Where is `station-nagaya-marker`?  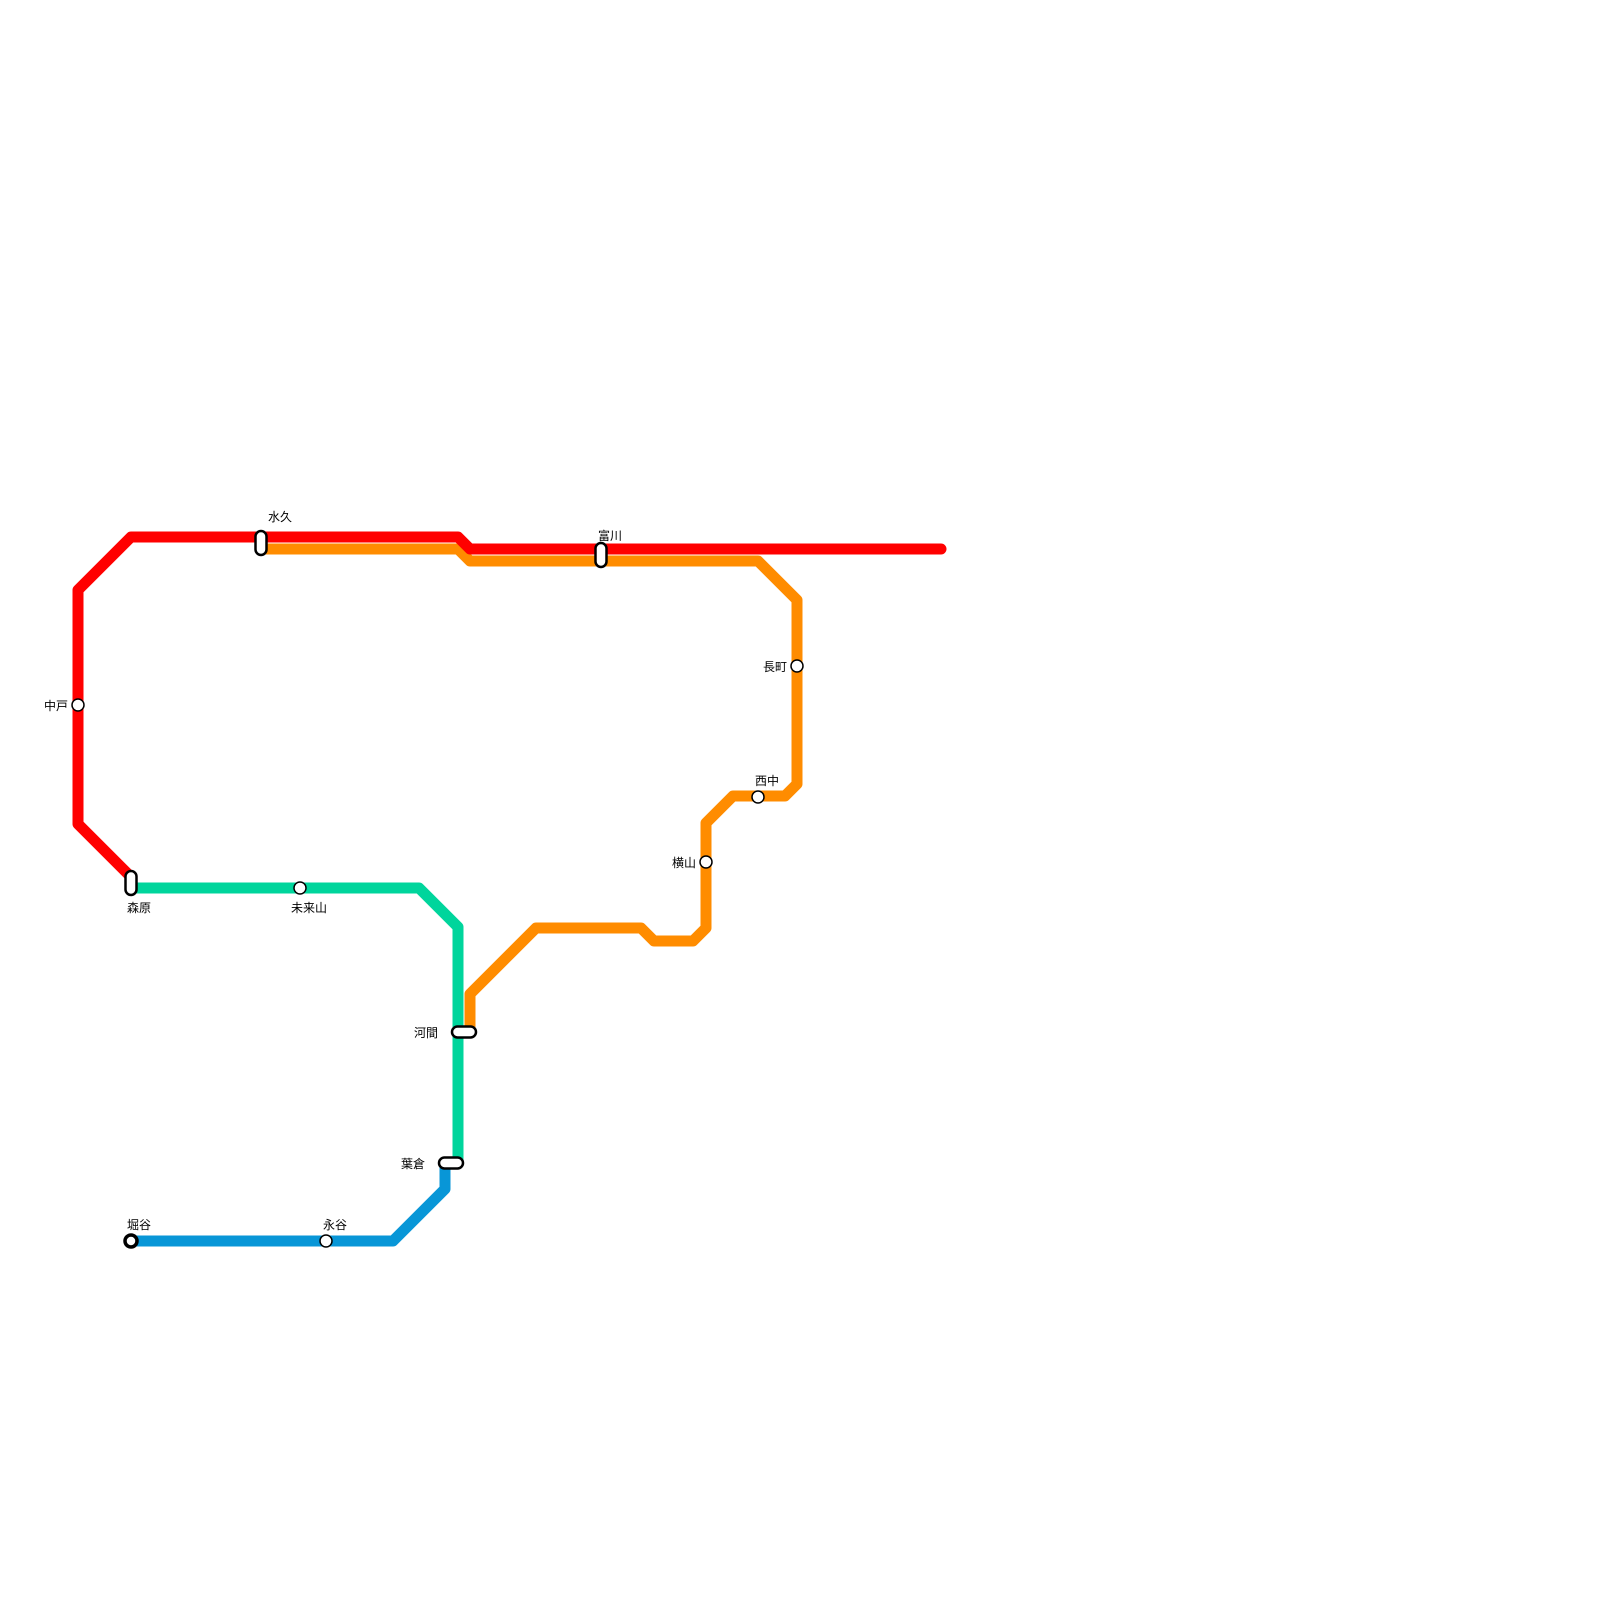 station-nagaya-marker is located at coordinates (326, 1241).